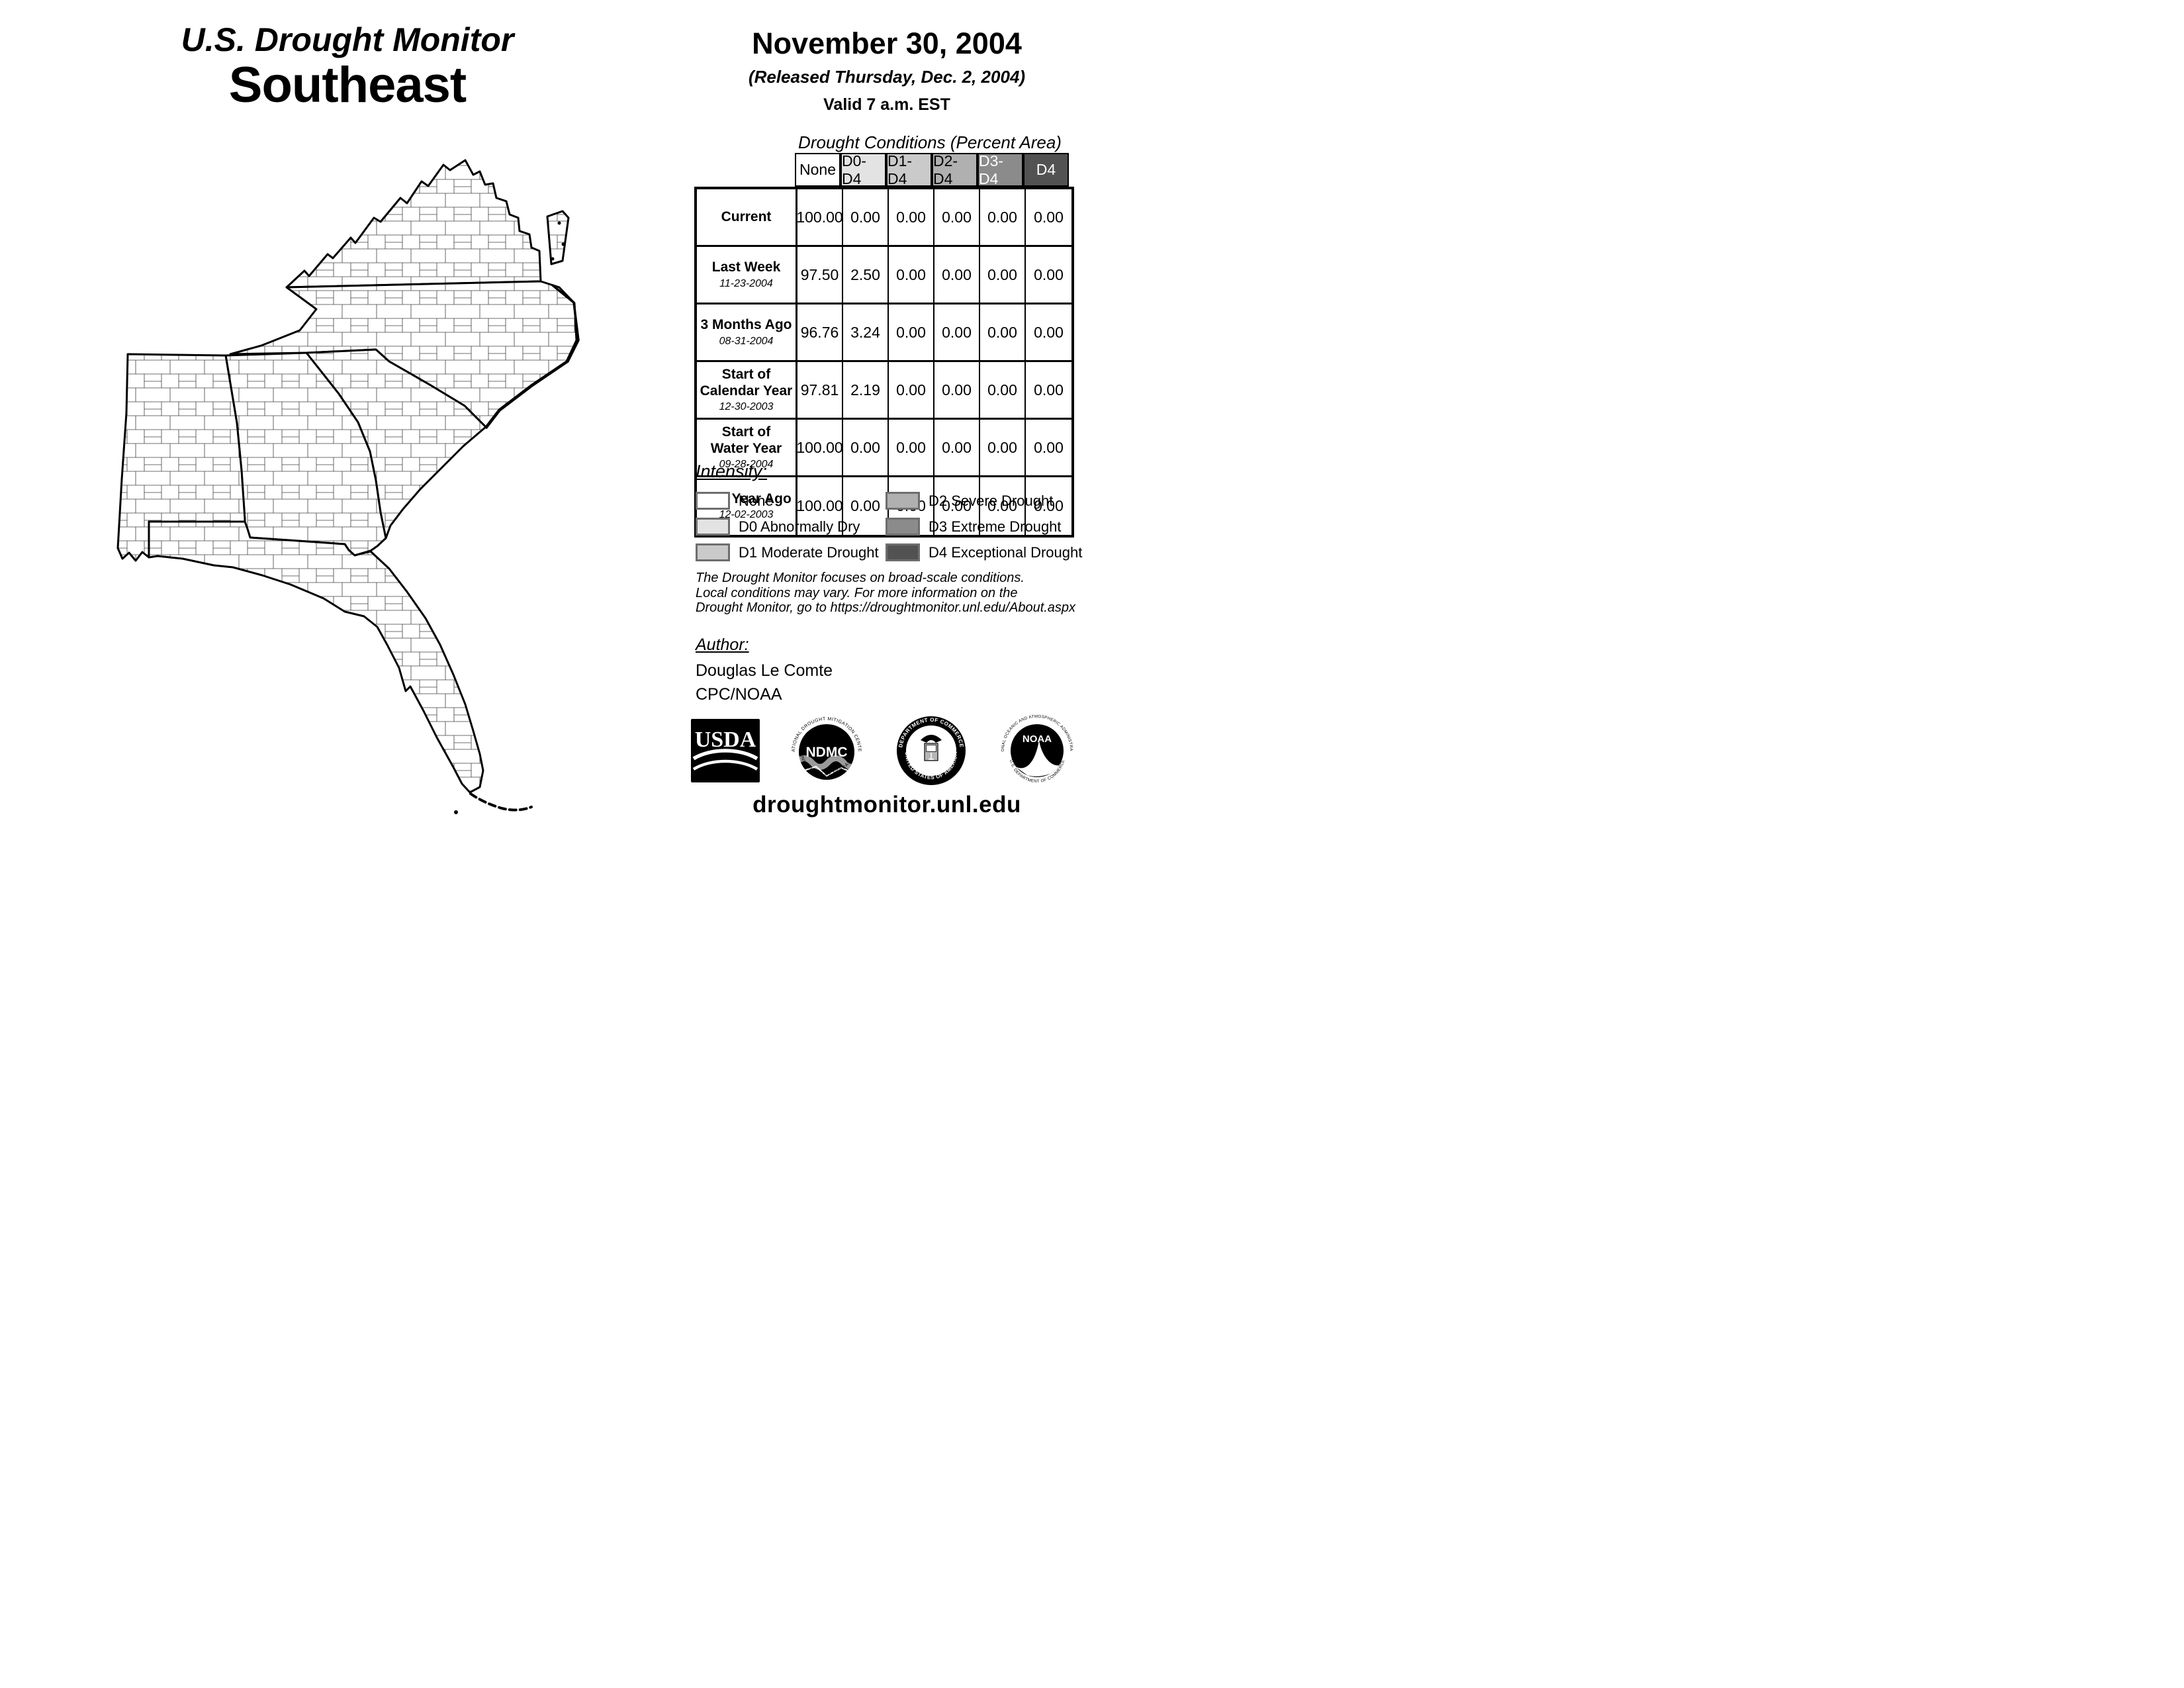  What do you see at coordinates (1000, 169) in the screenshot?
I see `table-col-header-d3-d4: D3-D4` at bounding box center [1000, 169].